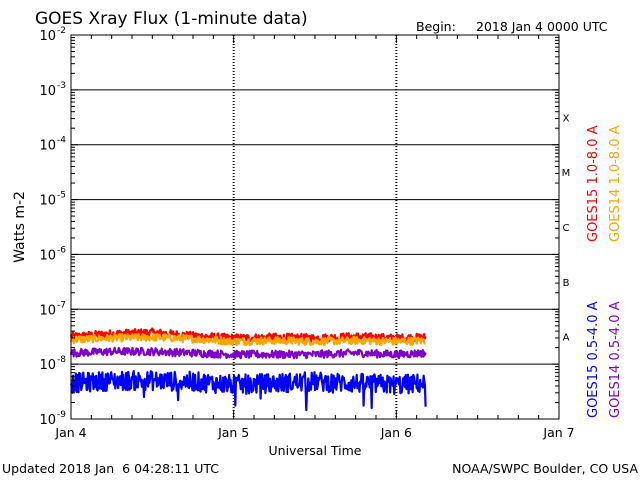 This screenshot has height=480, width=640. Describe the element at coordinates (545, 468) in the screenshot. I see `credit-text: NOAA/SWPC Boulder, CO USA` at that location.